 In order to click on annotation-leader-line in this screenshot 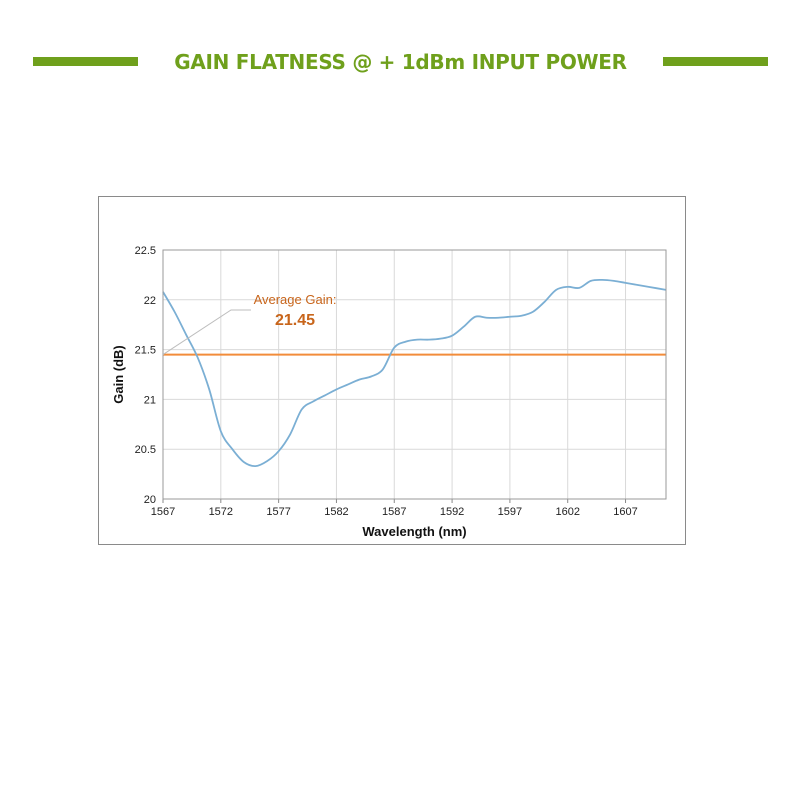, I will do `click(206, 332)`.